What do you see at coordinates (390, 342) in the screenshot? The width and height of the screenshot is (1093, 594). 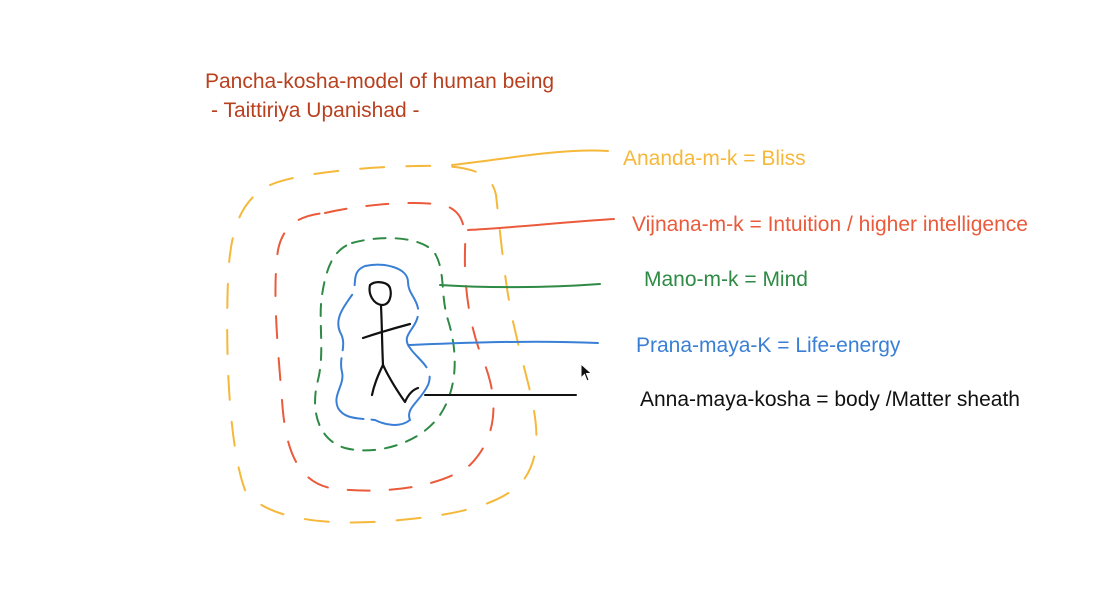 I see `stick-figure-icon` at bounding box center [390, 342].